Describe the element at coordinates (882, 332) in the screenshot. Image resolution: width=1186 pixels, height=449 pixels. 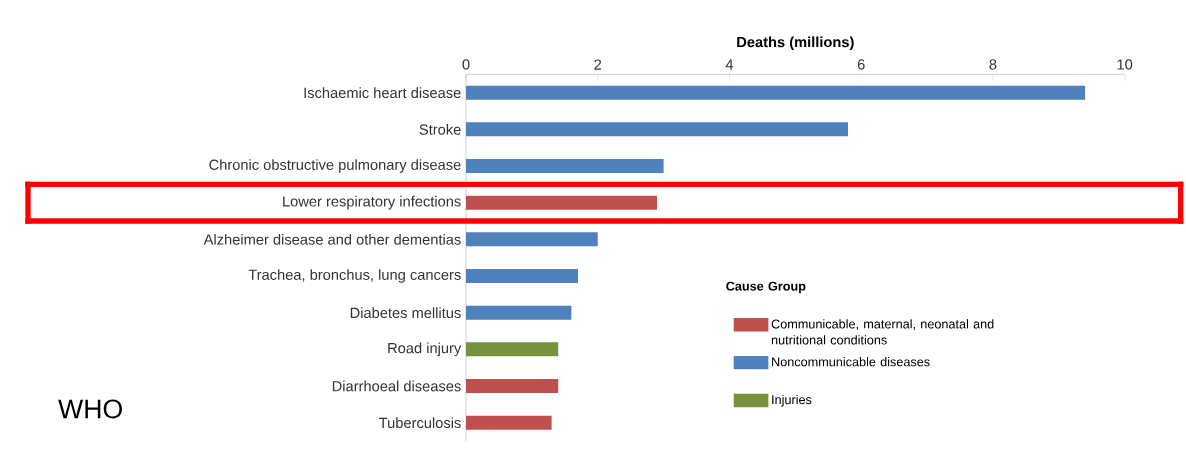
I see `legend-label: Communicable, maternal, neonatal and nutritional conditions` at that location.